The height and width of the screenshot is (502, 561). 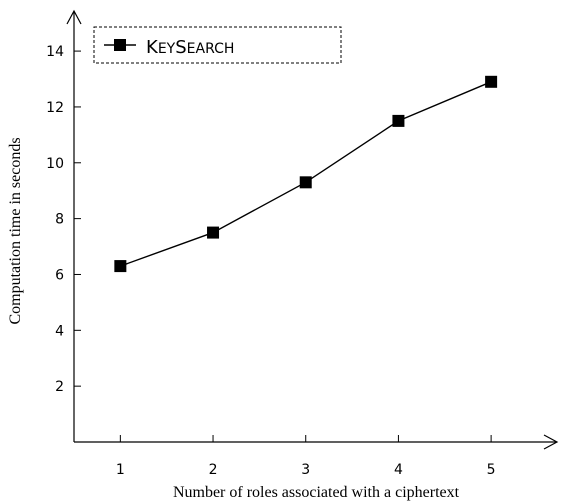 I want to click on legend: KEYSEARCH, so click(x=217, y=45).